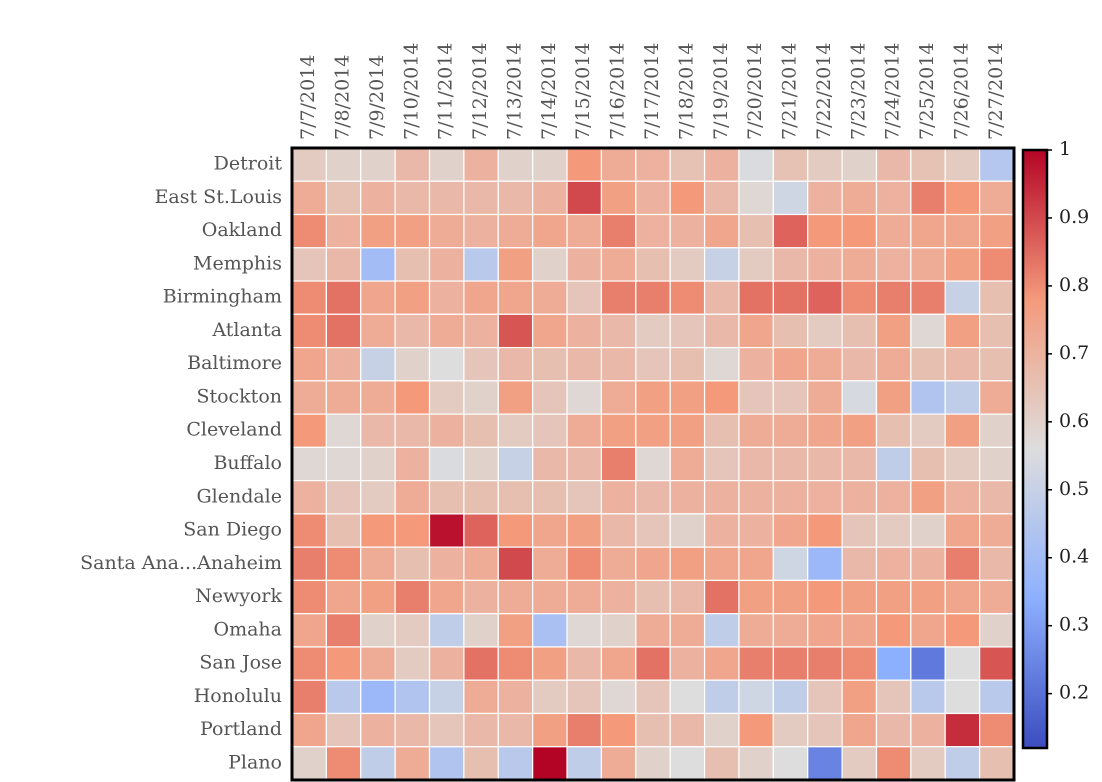  What do you see at coordinates (1074, 285) in the screenshot?
I see `colorbar-tick-label: 0.8` at bounding box center [1074, 285].